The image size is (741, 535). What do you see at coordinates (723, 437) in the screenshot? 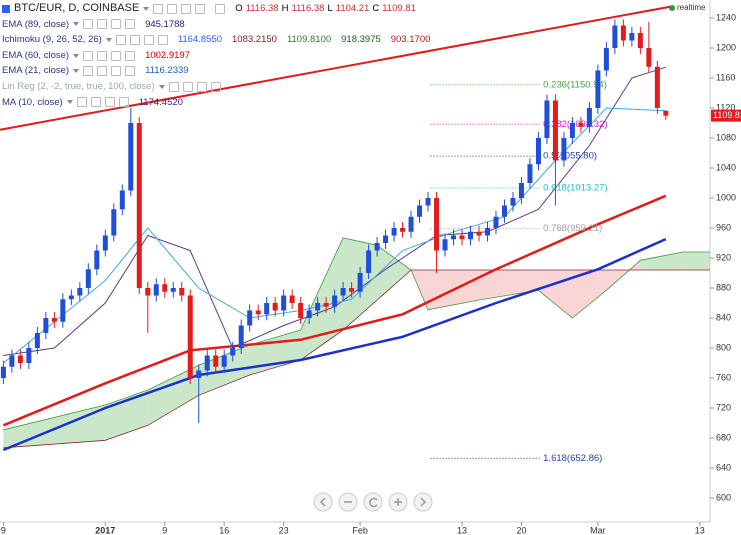
I see `y-tick-label: 680` at bounding box center [723, 437].